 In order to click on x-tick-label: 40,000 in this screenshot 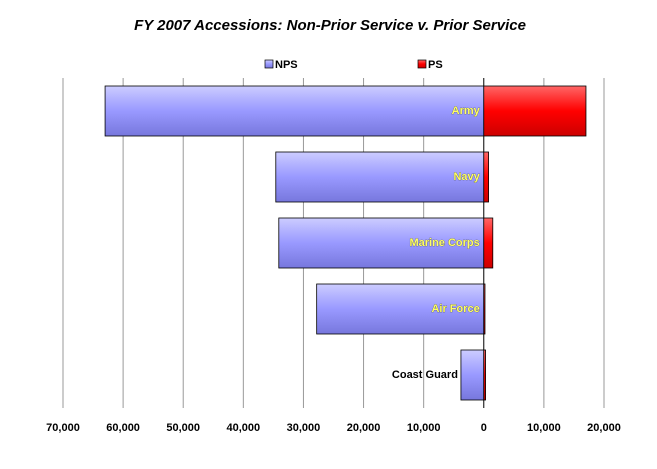, I will do `click(244, 428)`.